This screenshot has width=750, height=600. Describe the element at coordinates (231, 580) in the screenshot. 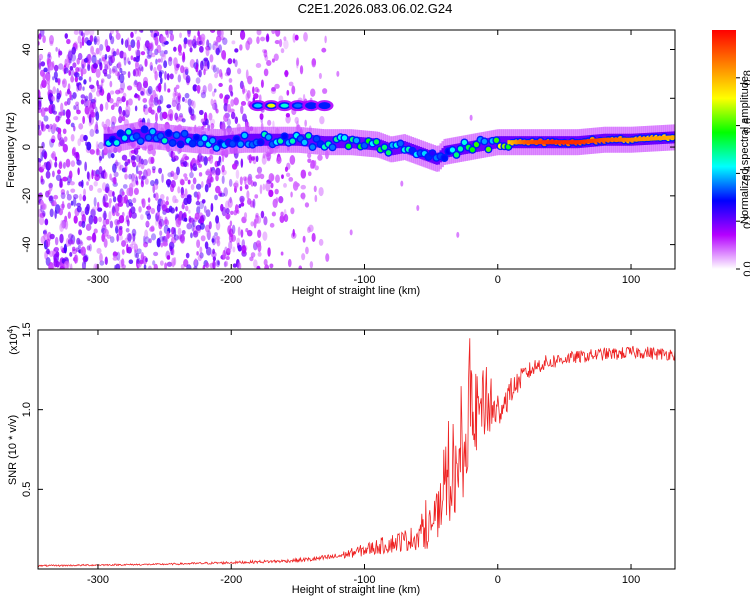

I see `snr-x-tick-label: -200` at that location.